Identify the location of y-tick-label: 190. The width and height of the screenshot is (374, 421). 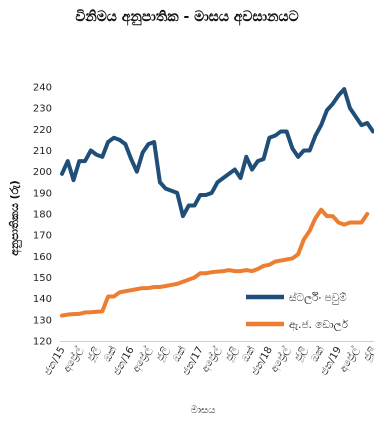
(42, 193).